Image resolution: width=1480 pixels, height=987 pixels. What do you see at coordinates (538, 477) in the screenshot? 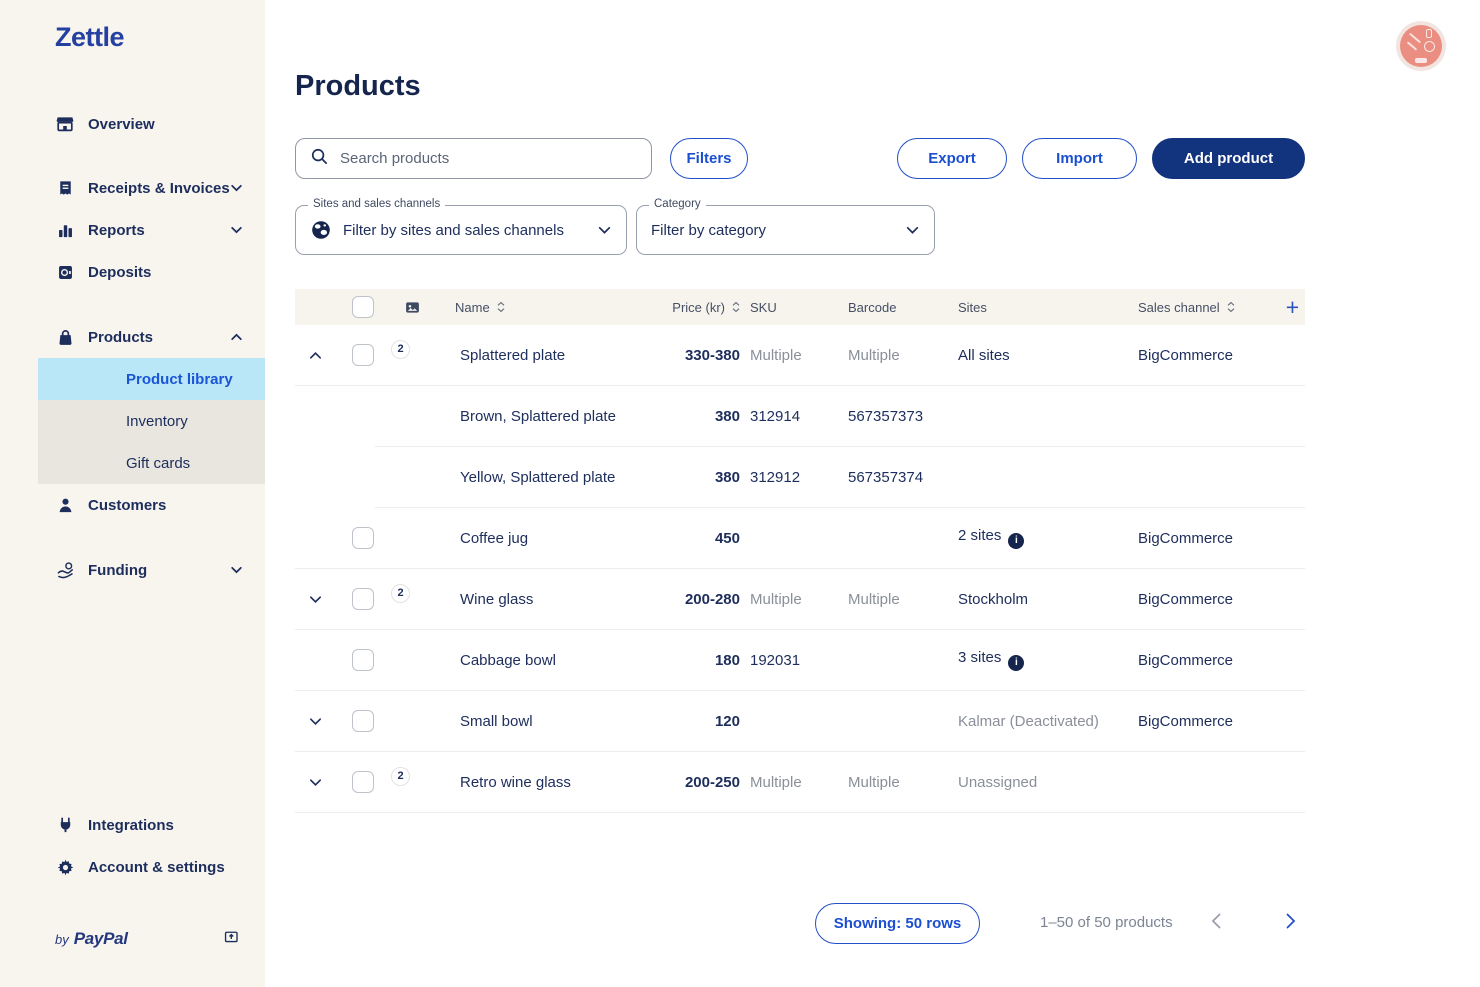
I see `product-name: Yellow, Splattered plate` at bounding box center [538, 477].